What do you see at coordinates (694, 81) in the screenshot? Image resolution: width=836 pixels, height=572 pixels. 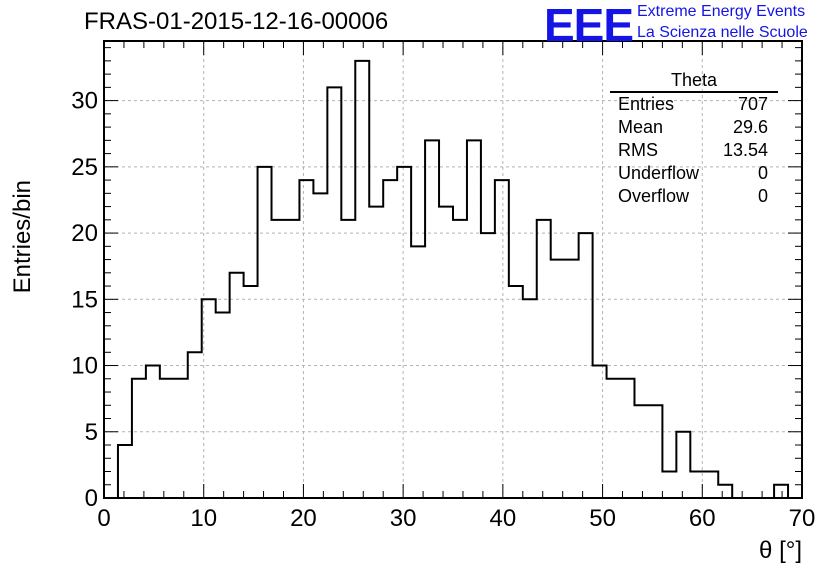 I see `stats-title: Theta` at bounding box center [694, 81].